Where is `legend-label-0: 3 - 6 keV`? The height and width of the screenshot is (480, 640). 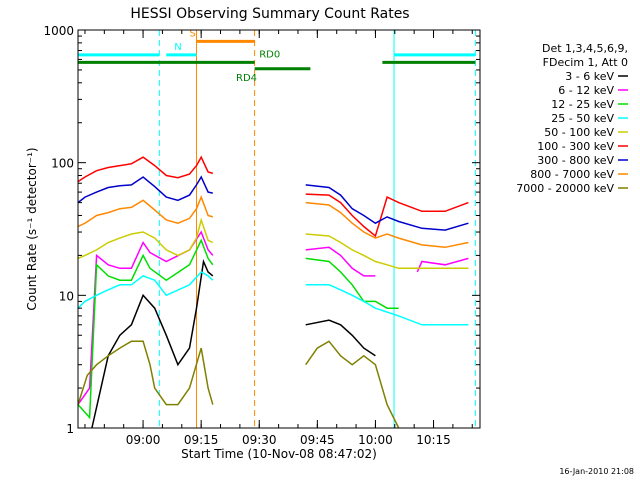
legend-label-0: 3 - 6 keV is located at coordinates (589, 76).